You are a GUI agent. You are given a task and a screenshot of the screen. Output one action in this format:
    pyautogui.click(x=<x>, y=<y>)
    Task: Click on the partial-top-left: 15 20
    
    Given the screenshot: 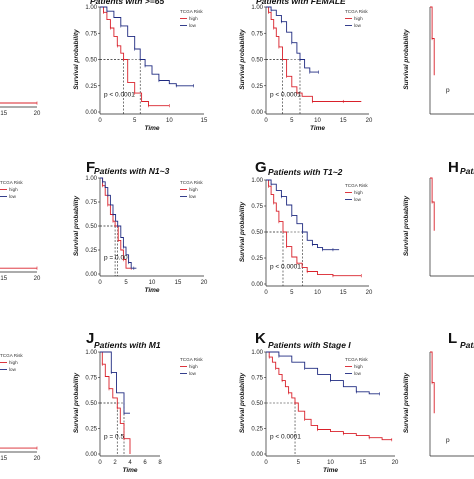 What is the action you would take?
    pyautogui.click(x=20, y=109)
    